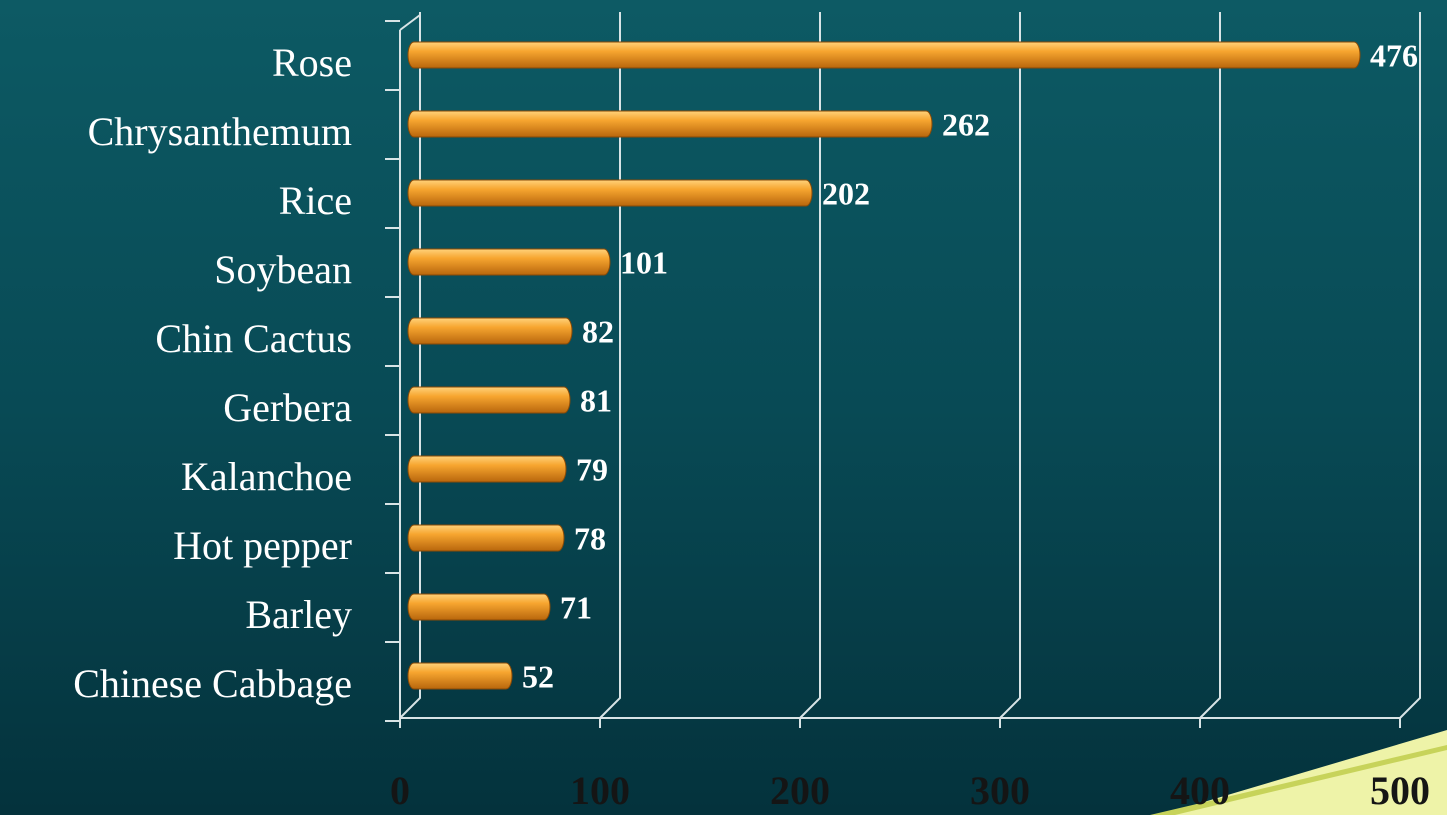 The height and width of the screenshot is (815, 1447). I want to click on y-tick-label: Rose, so click(312, 62).